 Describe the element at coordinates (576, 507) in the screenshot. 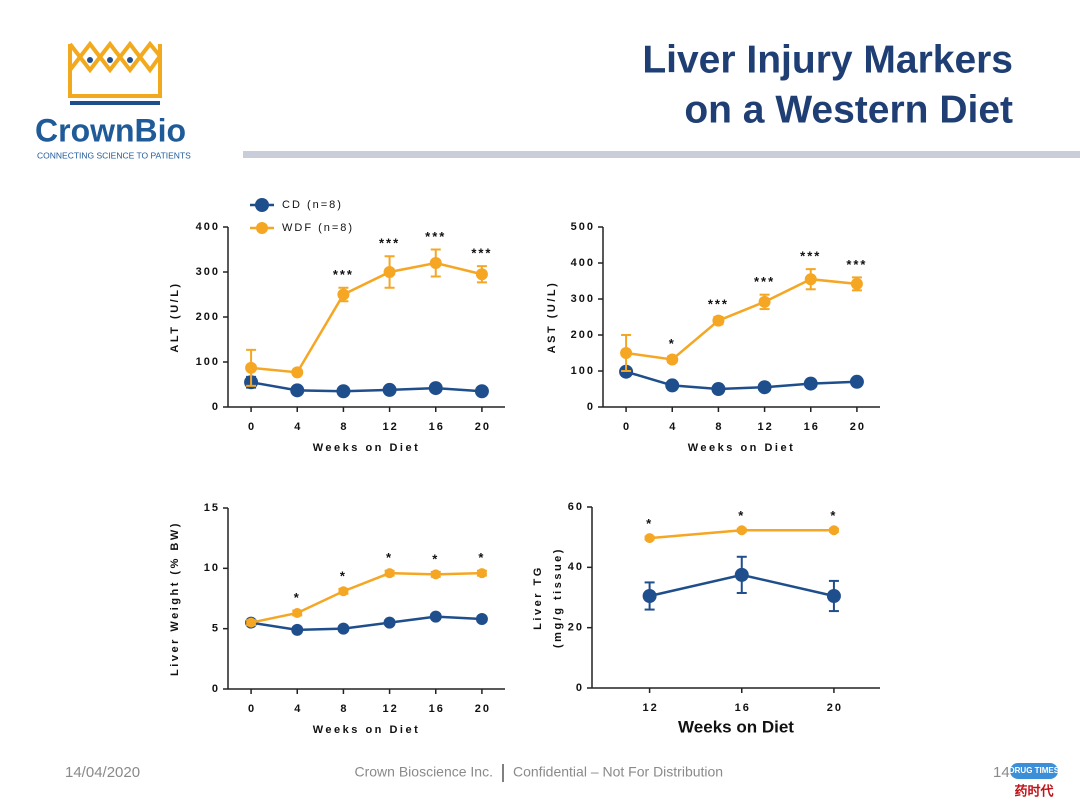

I see `y-tick-label: 60` at that location.